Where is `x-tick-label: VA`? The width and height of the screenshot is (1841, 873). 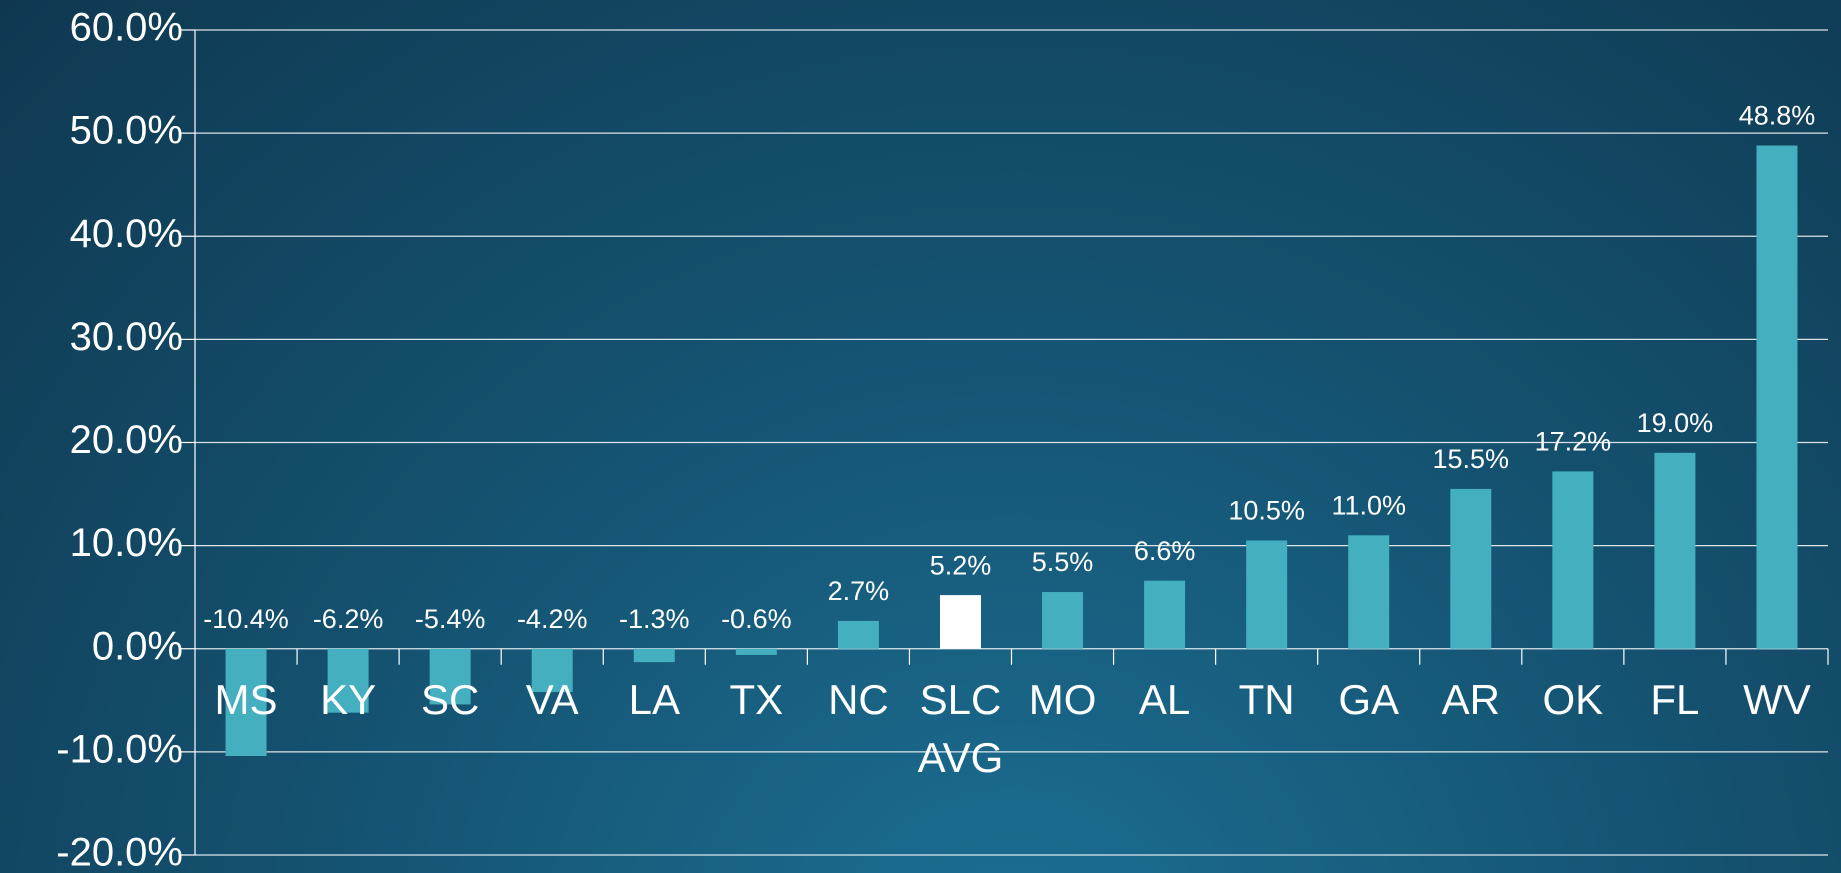 x-tick-label: VA is located at coordinates (552, 699).